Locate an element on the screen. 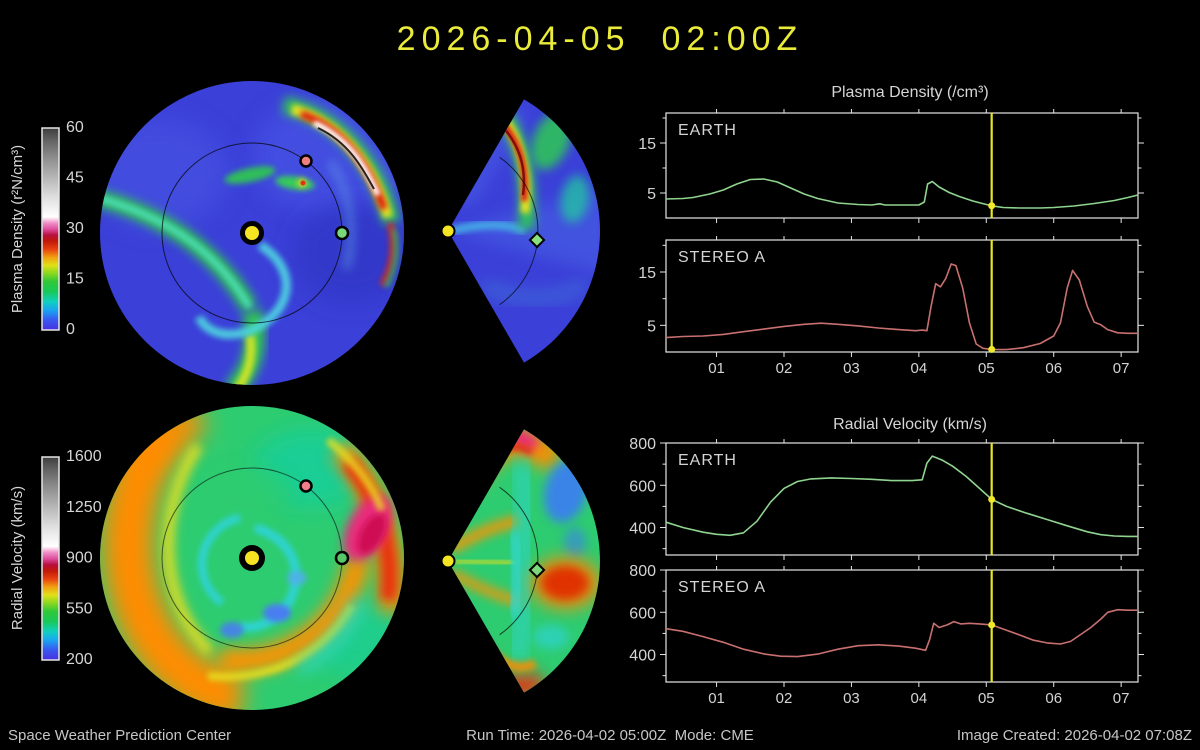 This screenshot has width=1200, height=750. velocity-colorbar-gradient is located at coordinates (50, 558).